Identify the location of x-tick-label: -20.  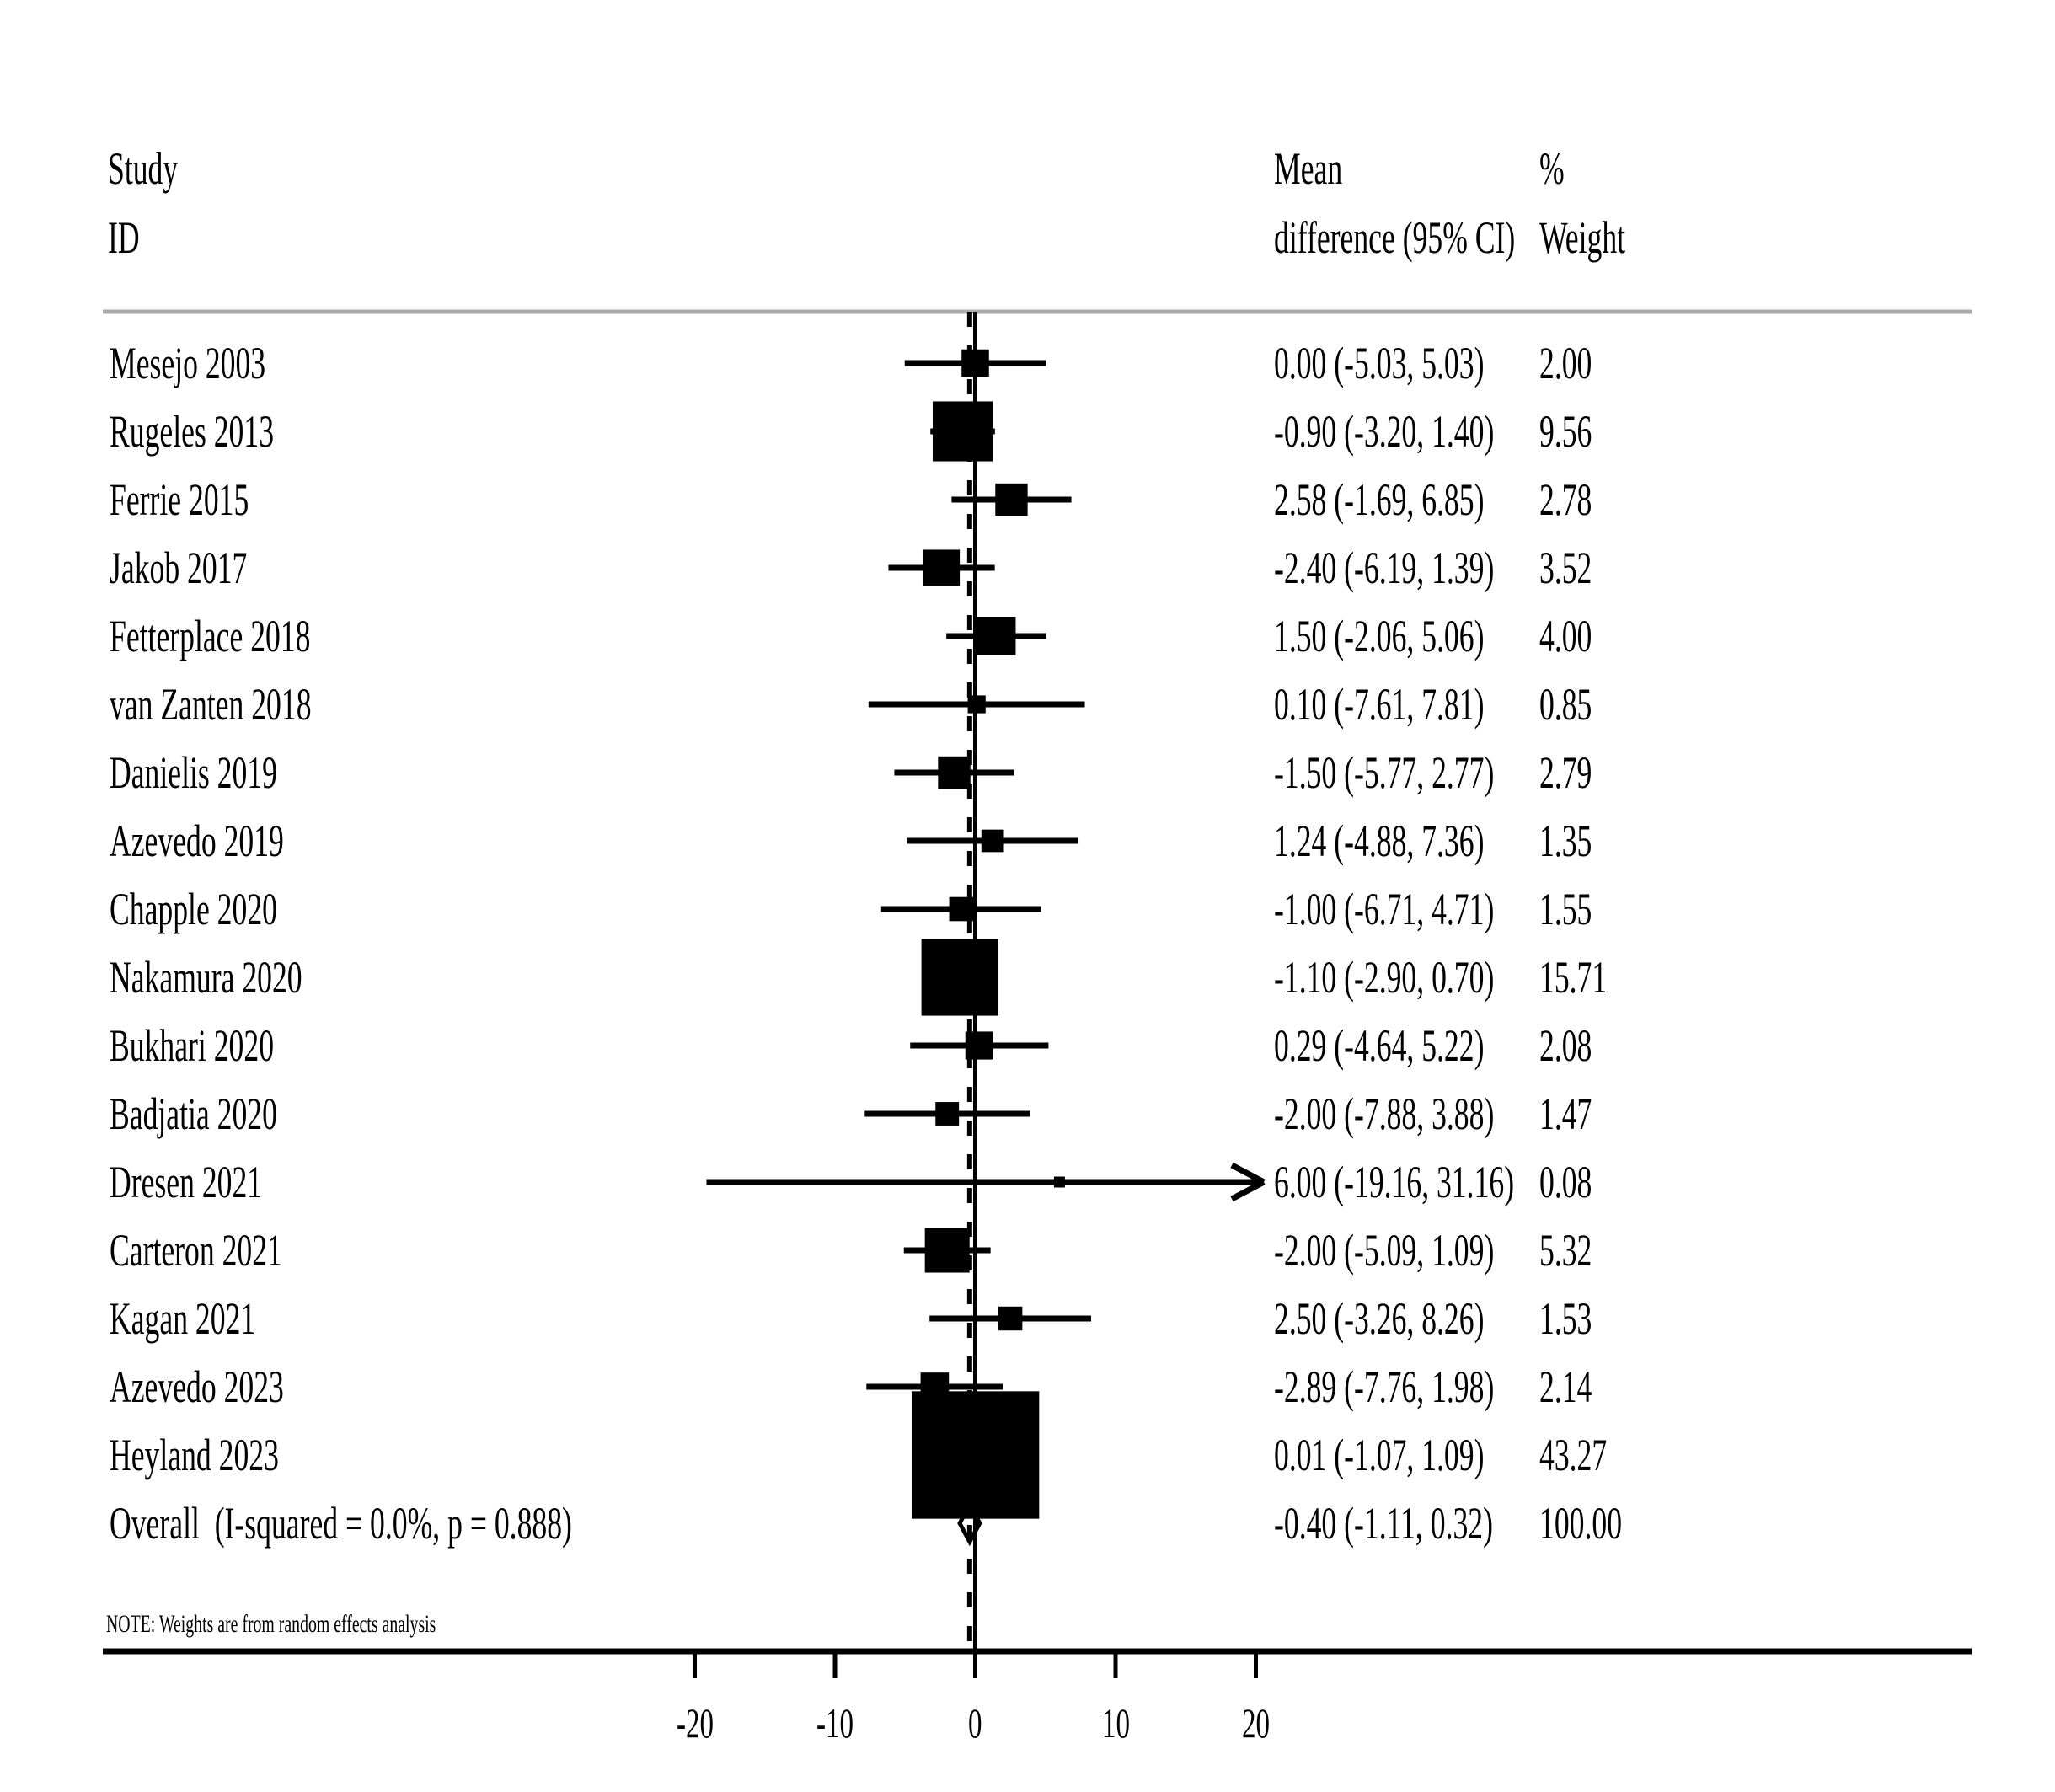
(695, 1723).